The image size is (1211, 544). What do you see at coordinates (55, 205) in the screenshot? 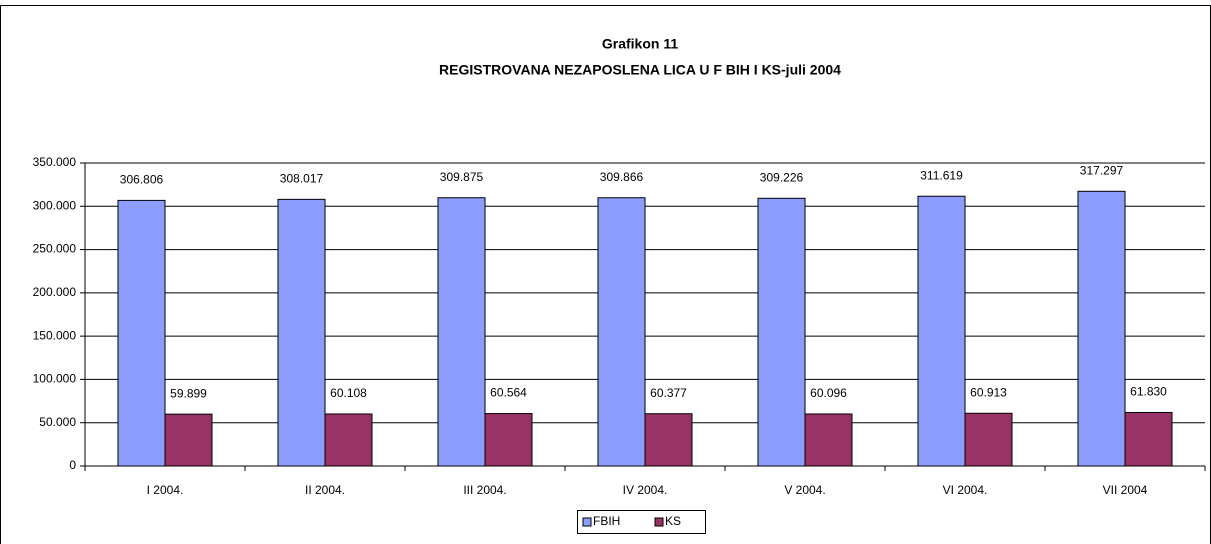
I see `y-tick-label: 300.000` at bounding box center [55, 205].